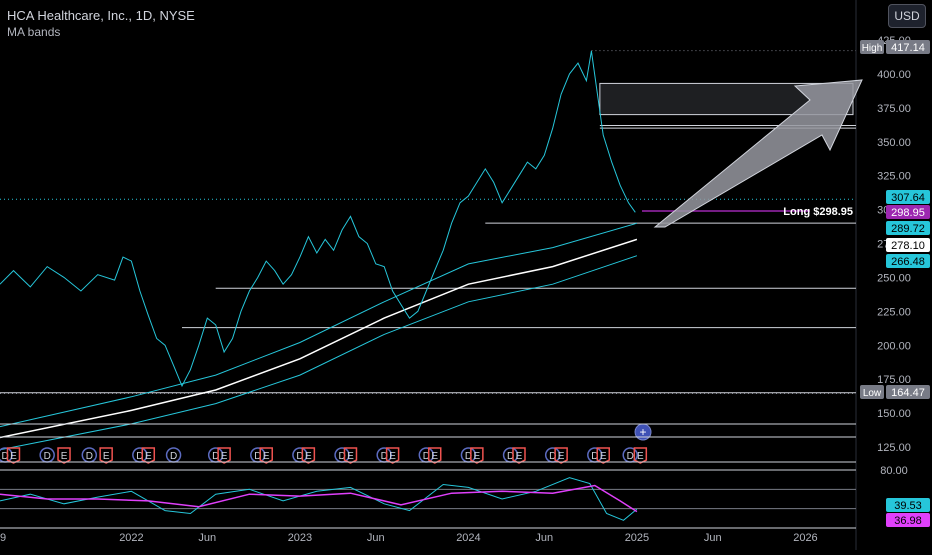 The width and height of the screenshot is (932, 555). I want to click on y-tick-label: 225.00, so click(894, 312).